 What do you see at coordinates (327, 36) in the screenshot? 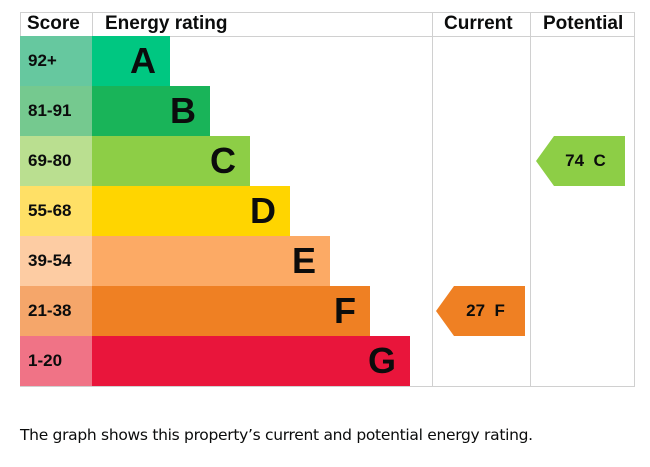
I see `header-border` at bounding box center [327, 36].